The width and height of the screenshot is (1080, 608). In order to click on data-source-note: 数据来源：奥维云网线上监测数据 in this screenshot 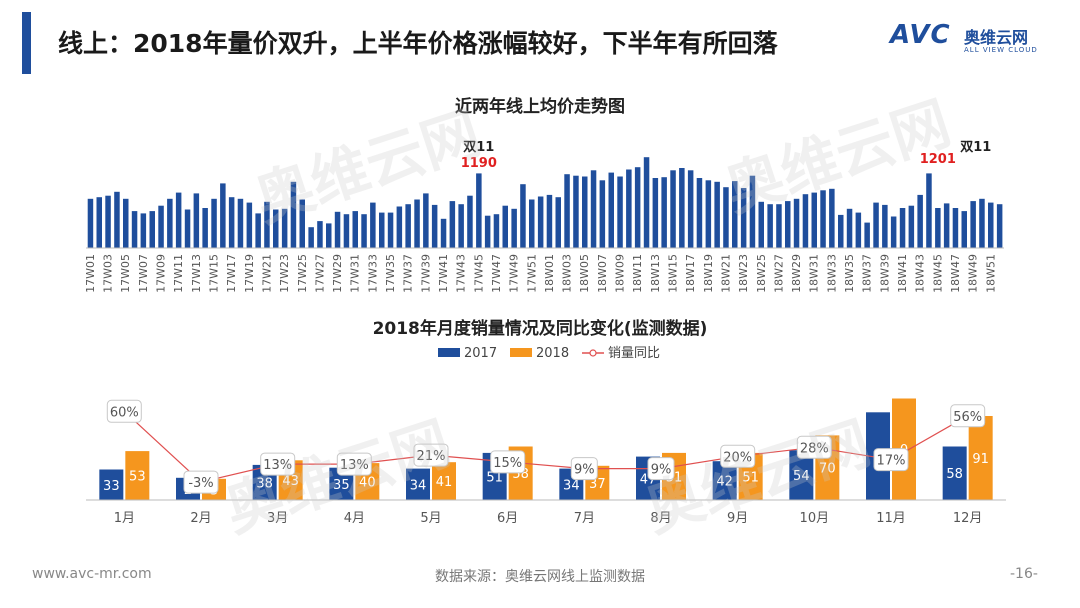, I will do `click(540, 577)`.